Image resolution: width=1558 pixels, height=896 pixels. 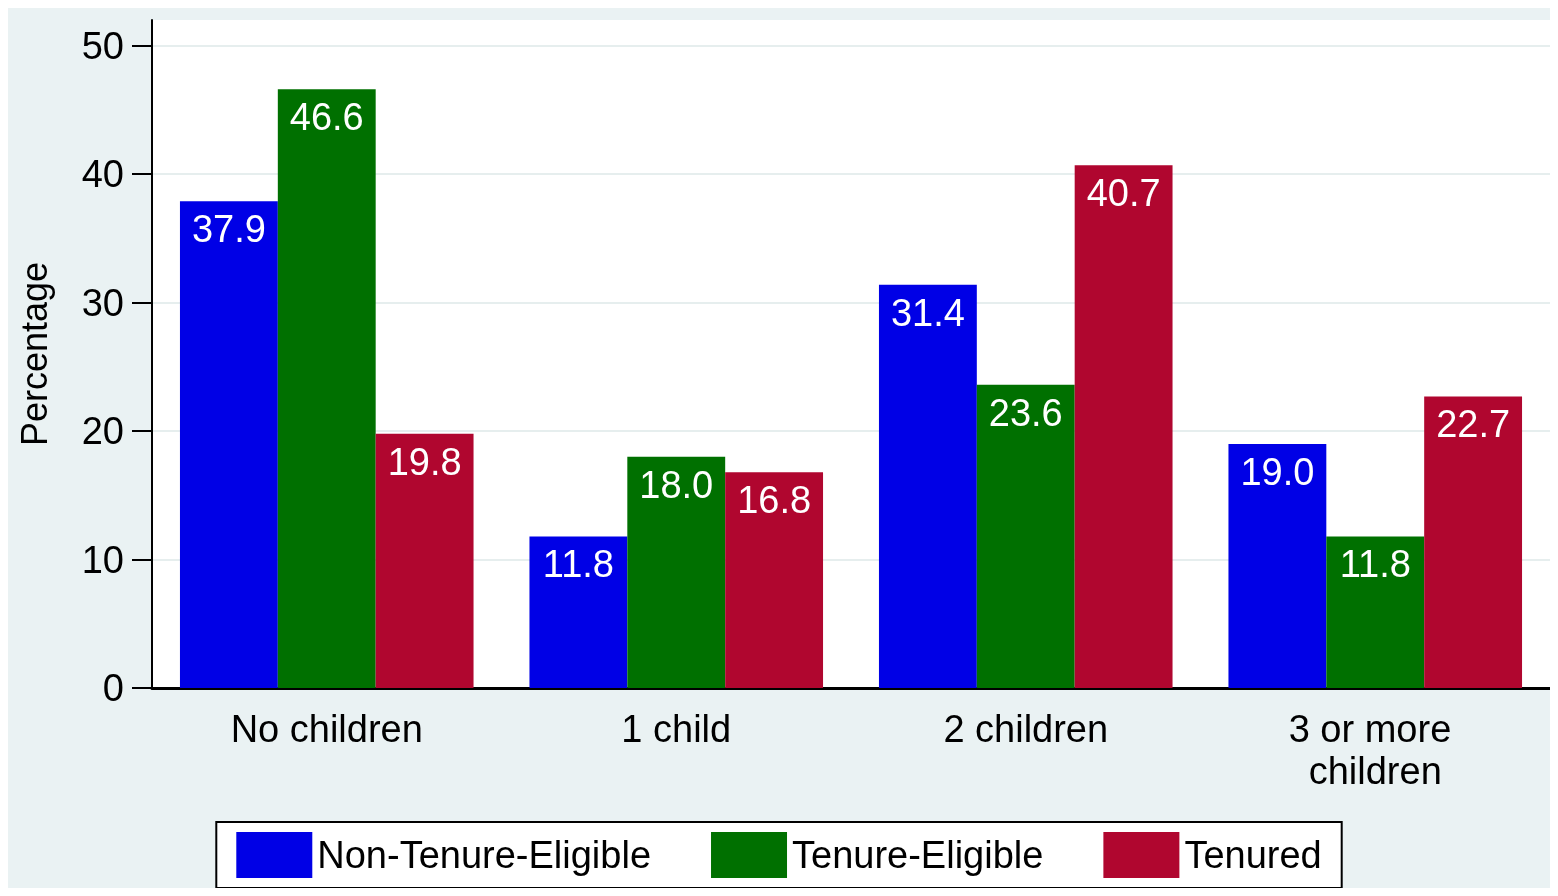 What do you see at coordinates (228, 229) in the screenshot?
I see `data-label: 37.9` at bounding box center [228, 229].